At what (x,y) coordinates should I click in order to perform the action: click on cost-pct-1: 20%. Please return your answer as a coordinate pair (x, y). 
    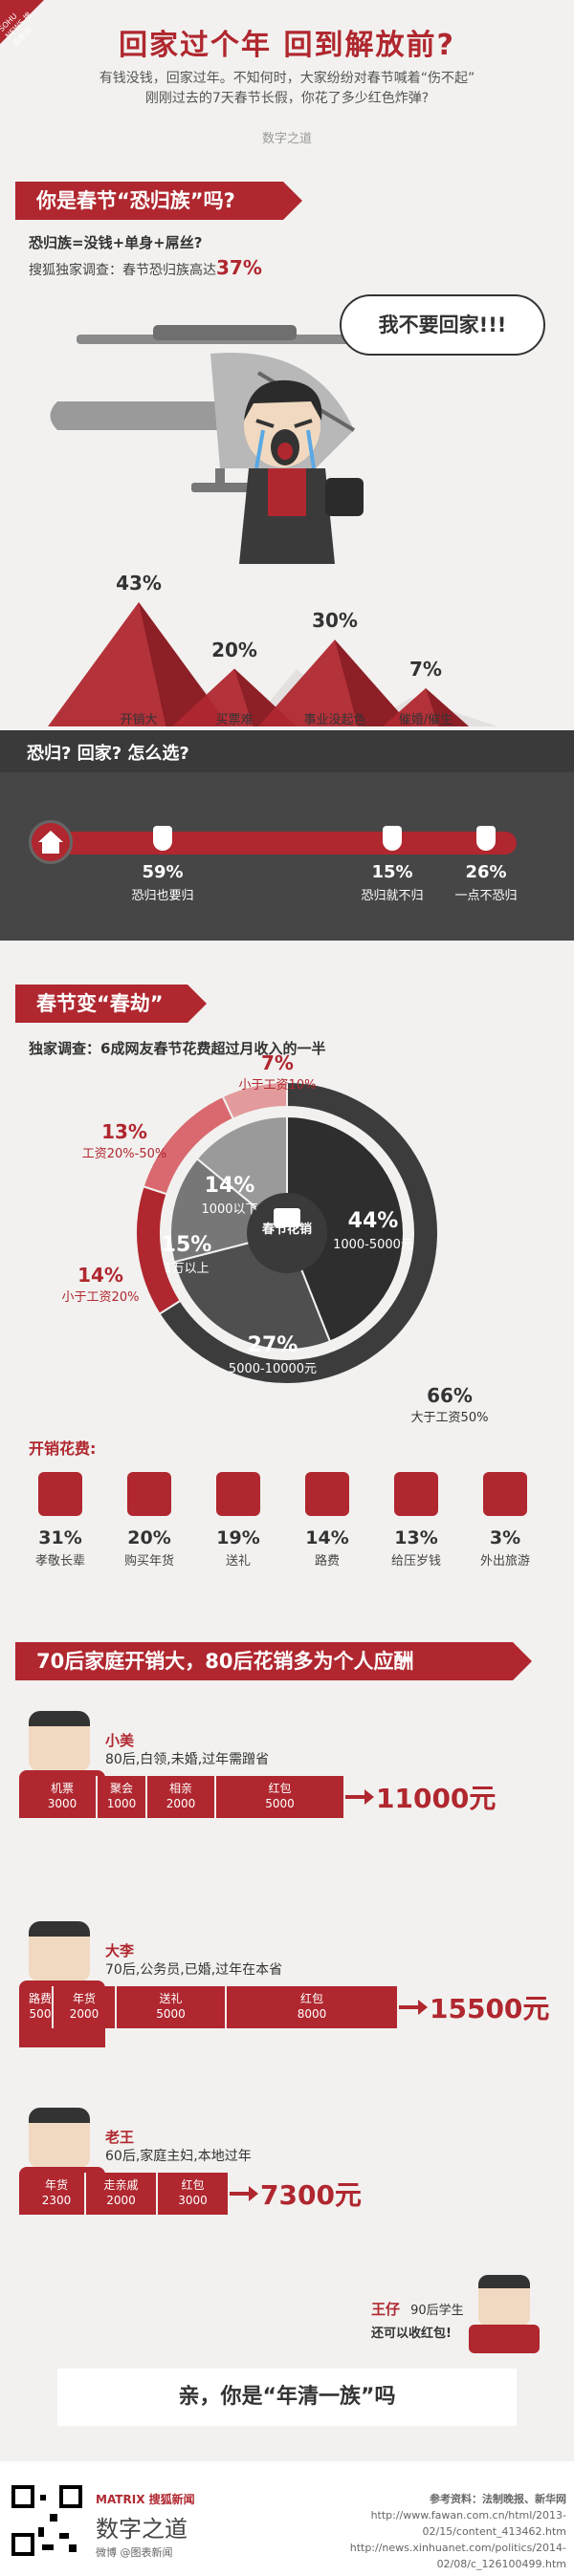
    Looking at the image, I should click on (149, 1537).